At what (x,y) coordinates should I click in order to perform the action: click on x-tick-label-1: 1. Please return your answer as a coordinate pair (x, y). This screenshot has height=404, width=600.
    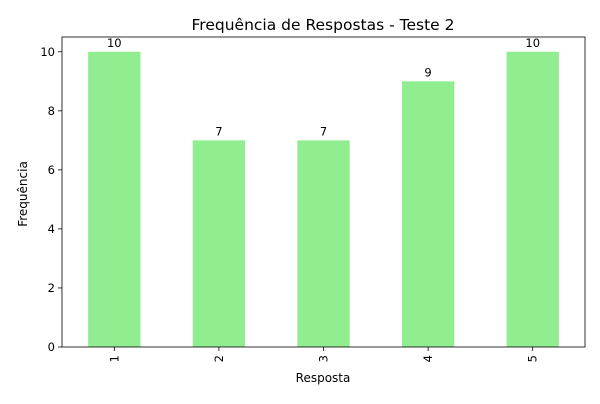
    Looking at the image, I should click on (114, 358).